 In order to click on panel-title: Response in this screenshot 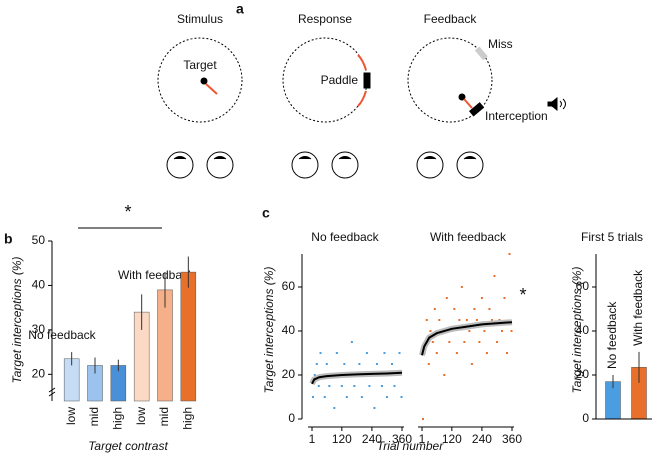, I will do `click(325, 19)`.